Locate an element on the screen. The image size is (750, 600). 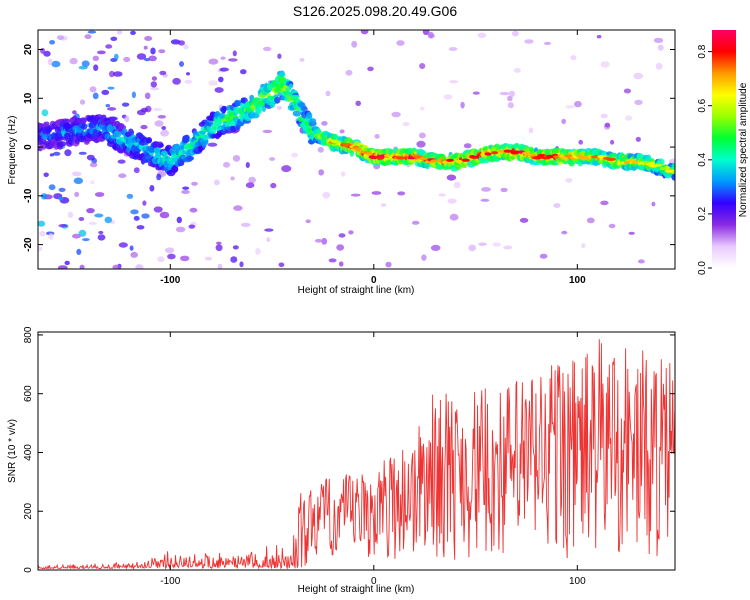
x-tick-label: -100 is located at coordinates (170, 280).